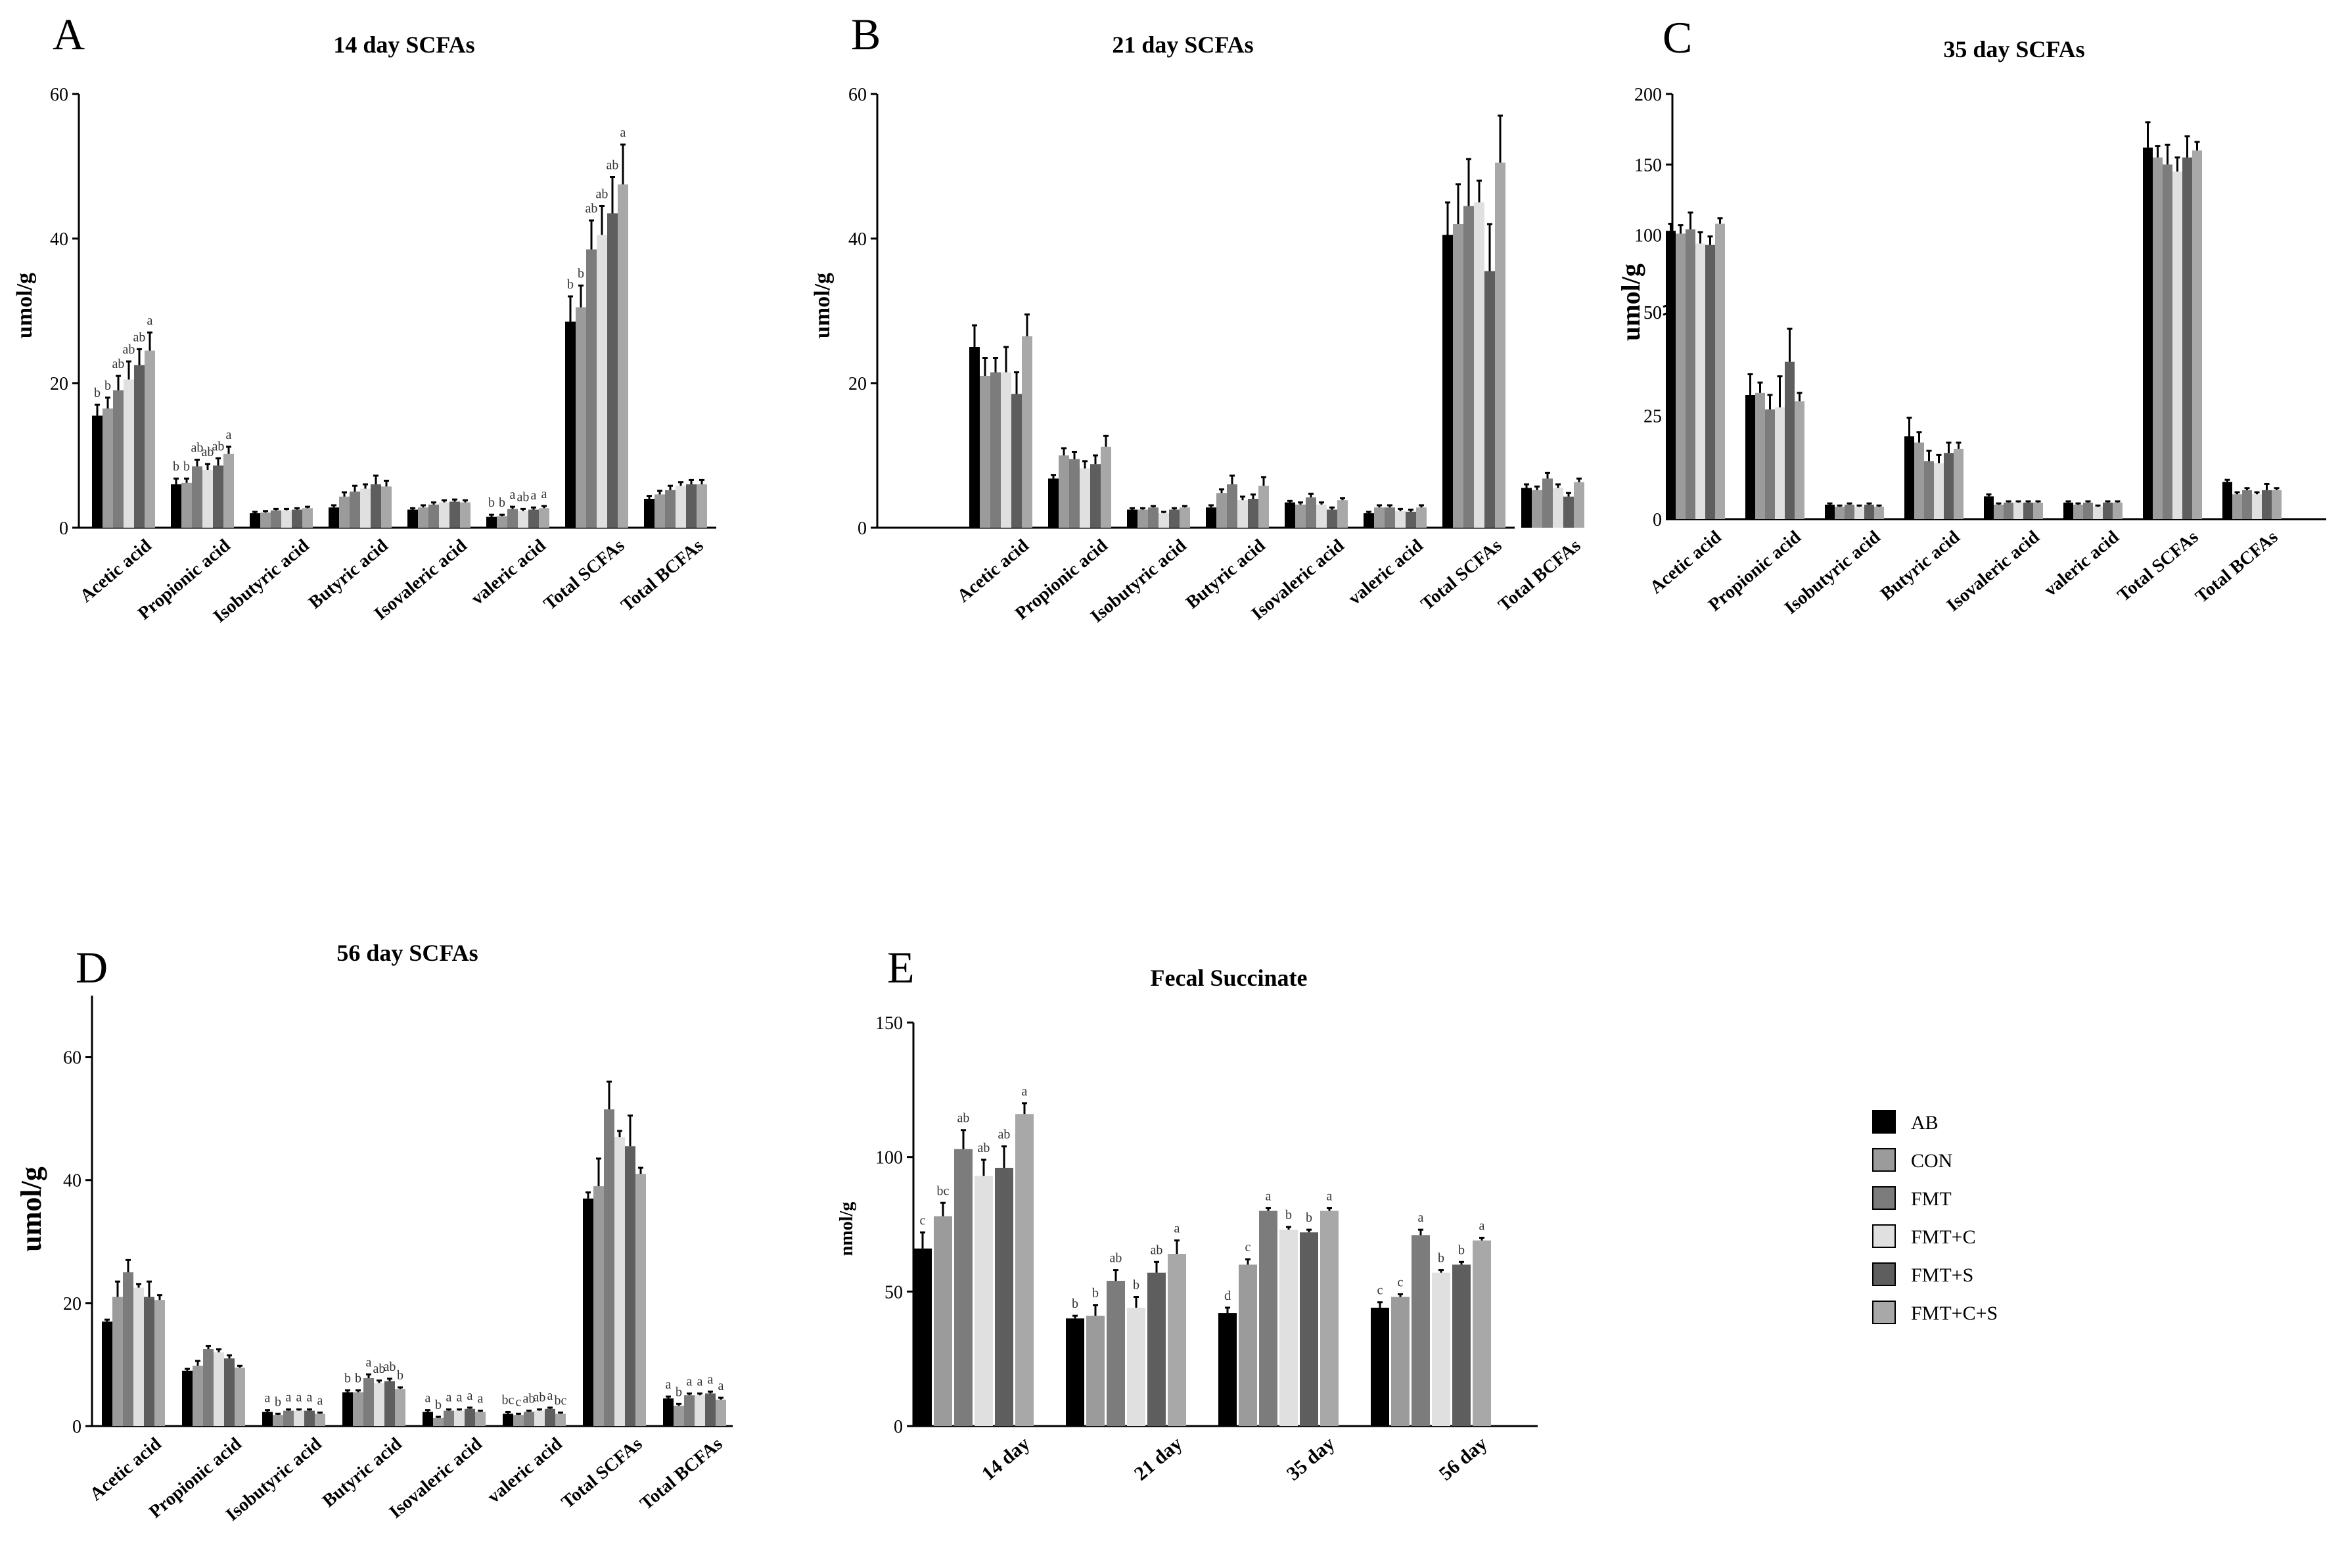  What do you see at coordinates (428, 1419) in the screenshot?
I see `bar-isovaleric-acid-ab` at bounding box center [428, 1419].